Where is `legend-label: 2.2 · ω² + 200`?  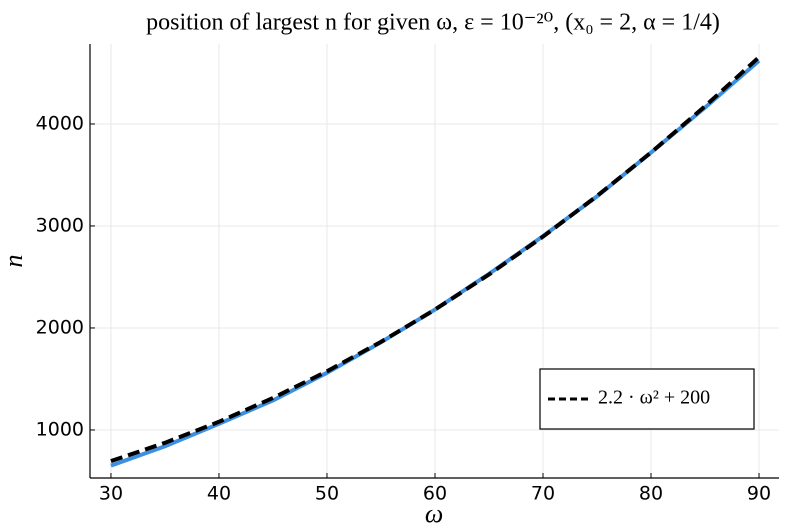 legend-label: 2.2 · ω² + 200 is located at coordinates (654, 398).